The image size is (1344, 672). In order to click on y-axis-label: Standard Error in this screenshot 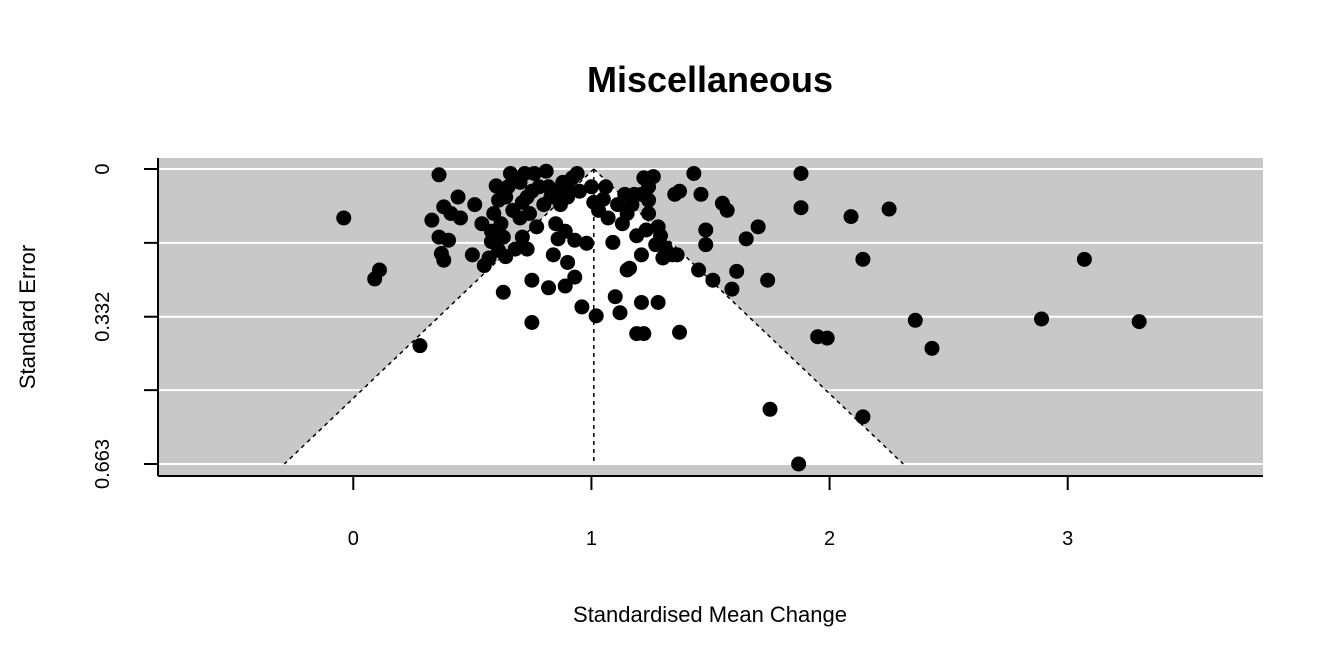, I will do `click(27, 317)`.